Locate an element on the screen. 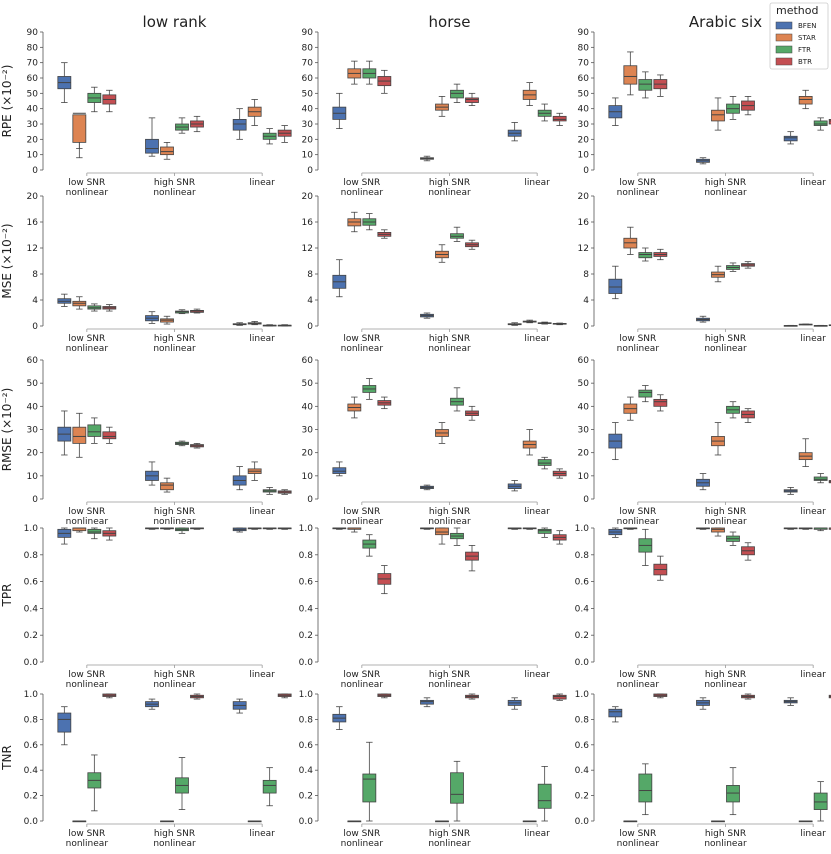 This screenshot has height=854, width=831. y-tick-label: 0.0 is located at coordinates (306, 822).